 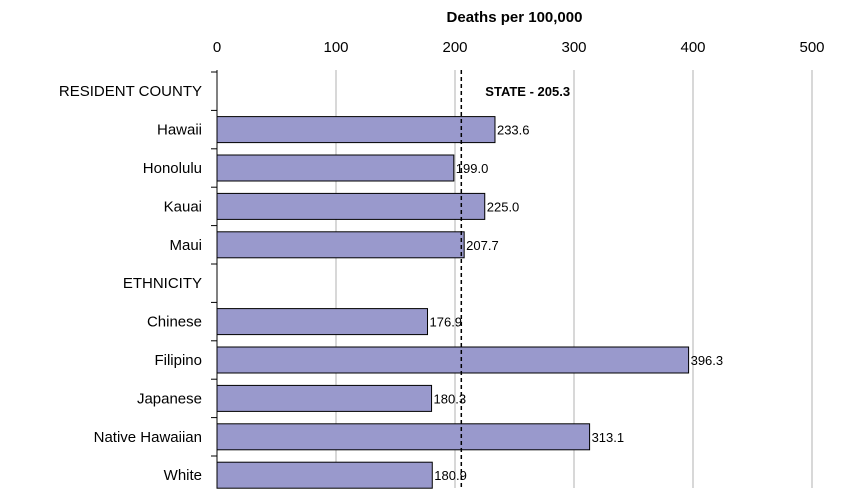 What do you see at coordinates (217, 47) in the screenshot?
I see `x-tick-label: 0` at bounding box center [217, 47].